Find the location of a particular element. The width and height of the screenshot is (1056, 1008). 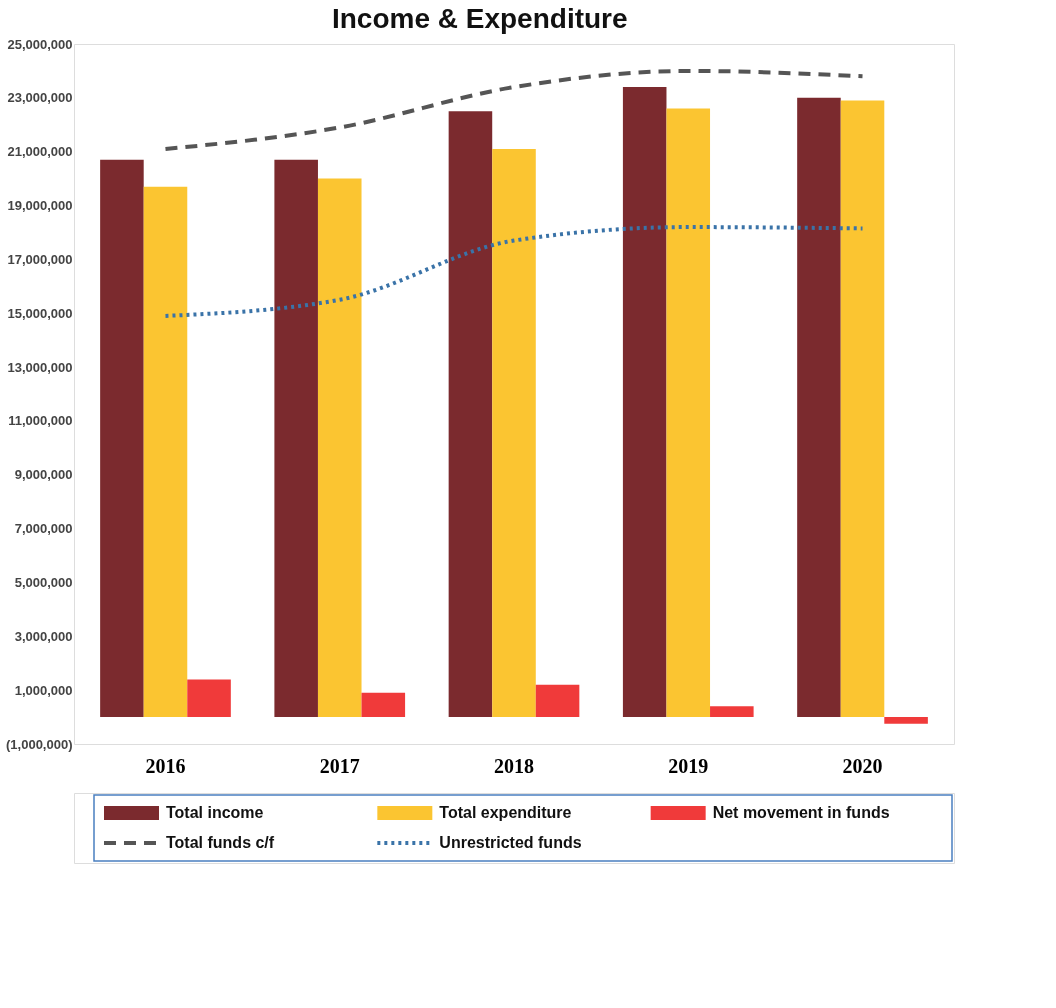

y-tick-label: 23,000,000 is located at coordinates (40, 98).